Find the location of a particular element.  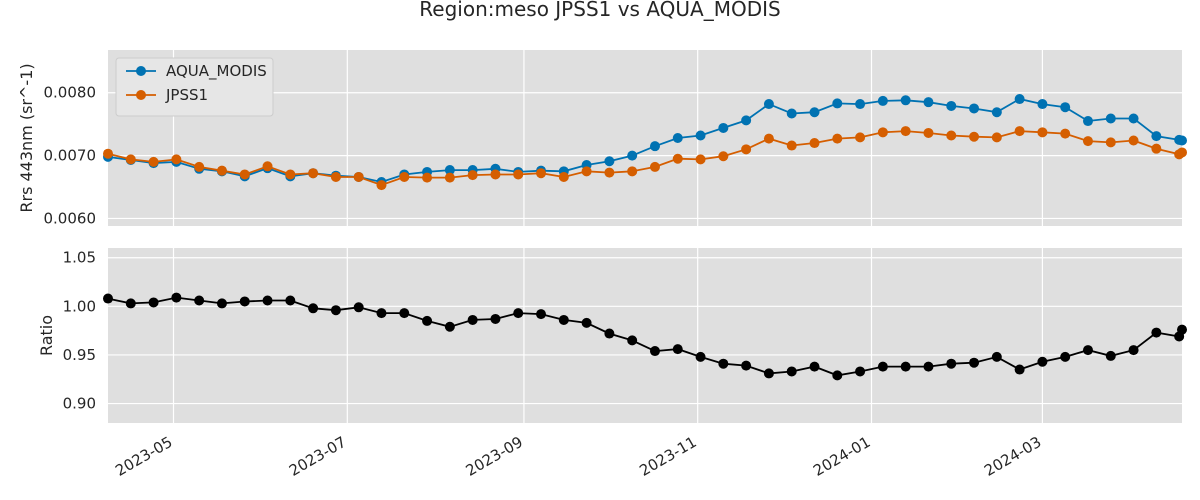

y-tick-label: 1.00 is located at coordinates (79, 306).